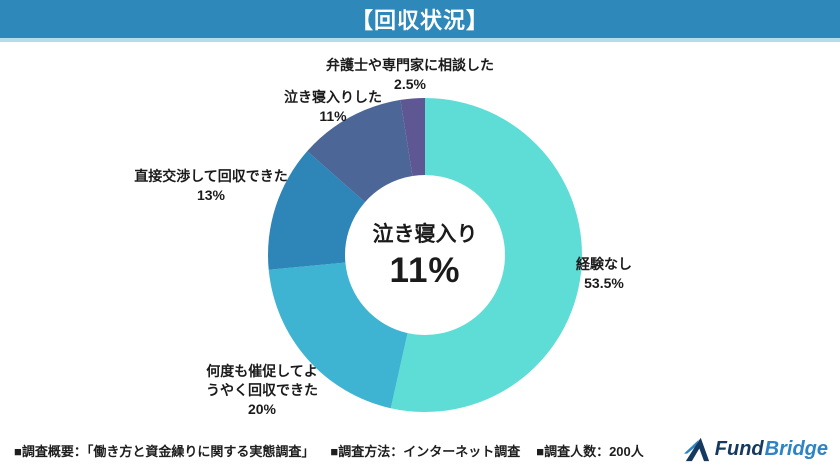  I want to click on segment-label-consulted-lawyer: 弁護士や専門家に相談した 2.5%, so click(410, 75).